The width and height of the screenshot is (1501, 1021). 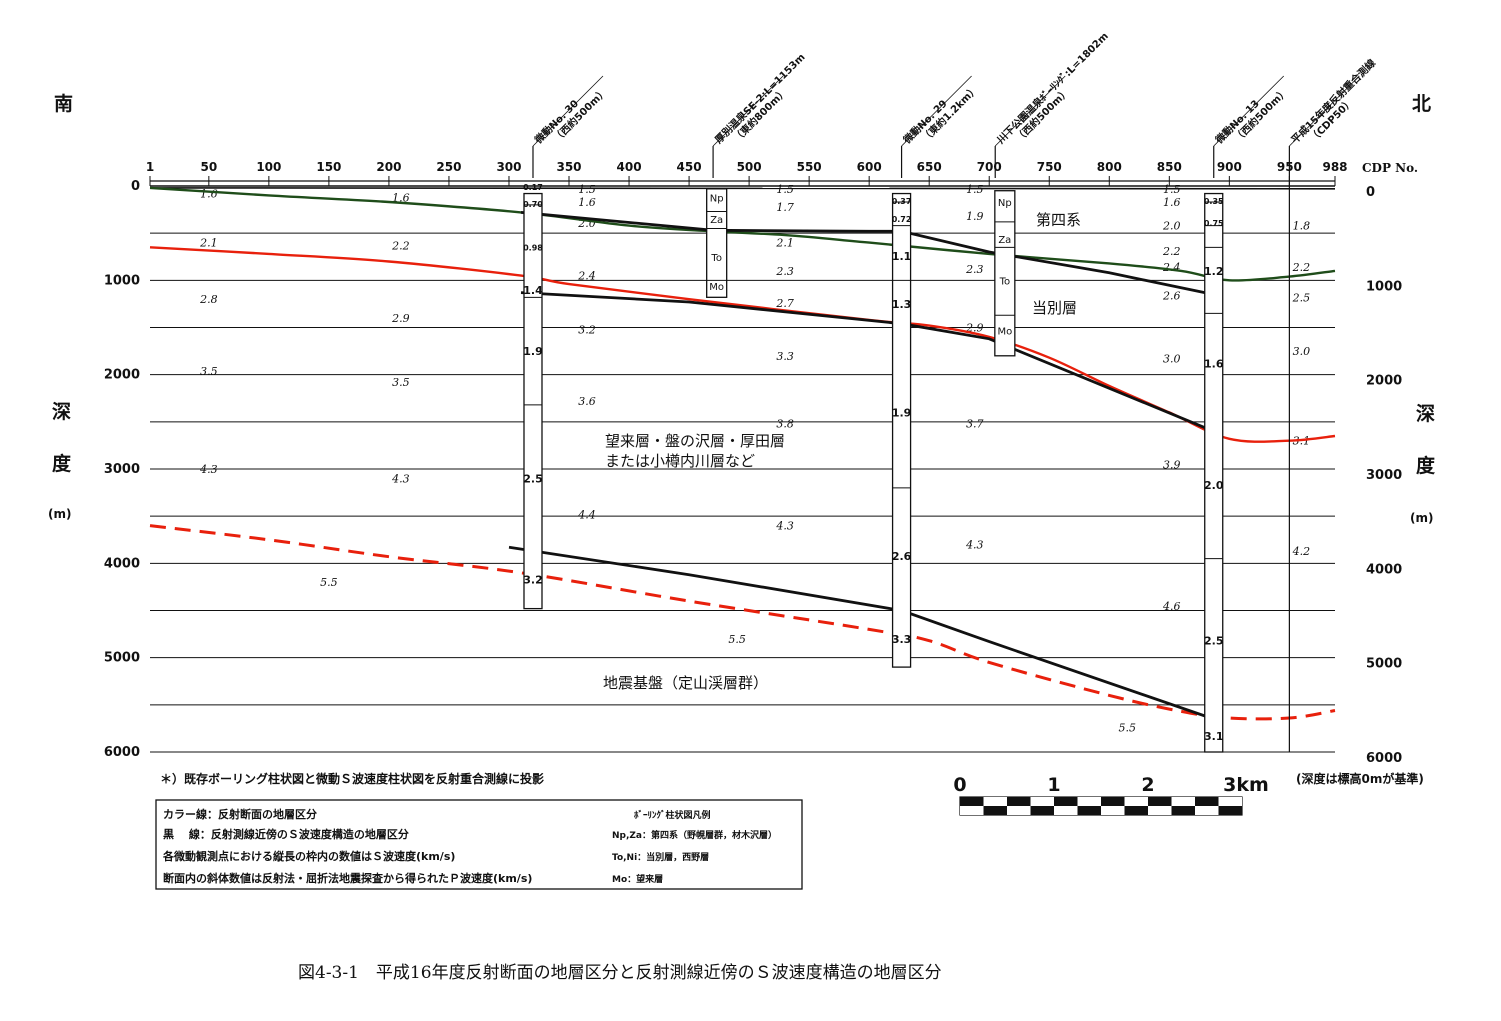 I want to click on cdp-tick-label: 300, so click(x=508, y=167).